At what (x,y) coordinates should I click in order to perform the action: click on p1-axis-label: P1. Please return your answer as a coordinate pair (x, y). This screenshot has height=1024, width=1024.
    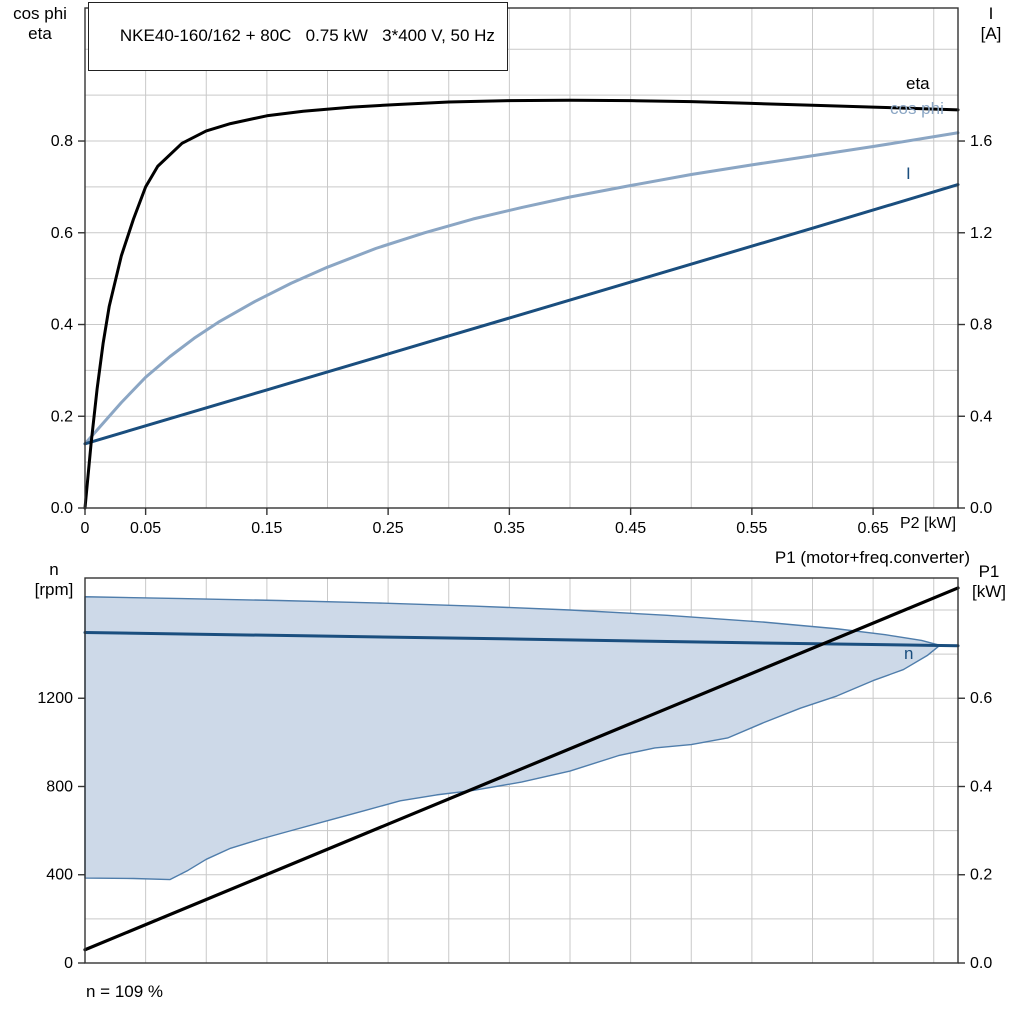
    Looking at the image, I should click on (989, 571).